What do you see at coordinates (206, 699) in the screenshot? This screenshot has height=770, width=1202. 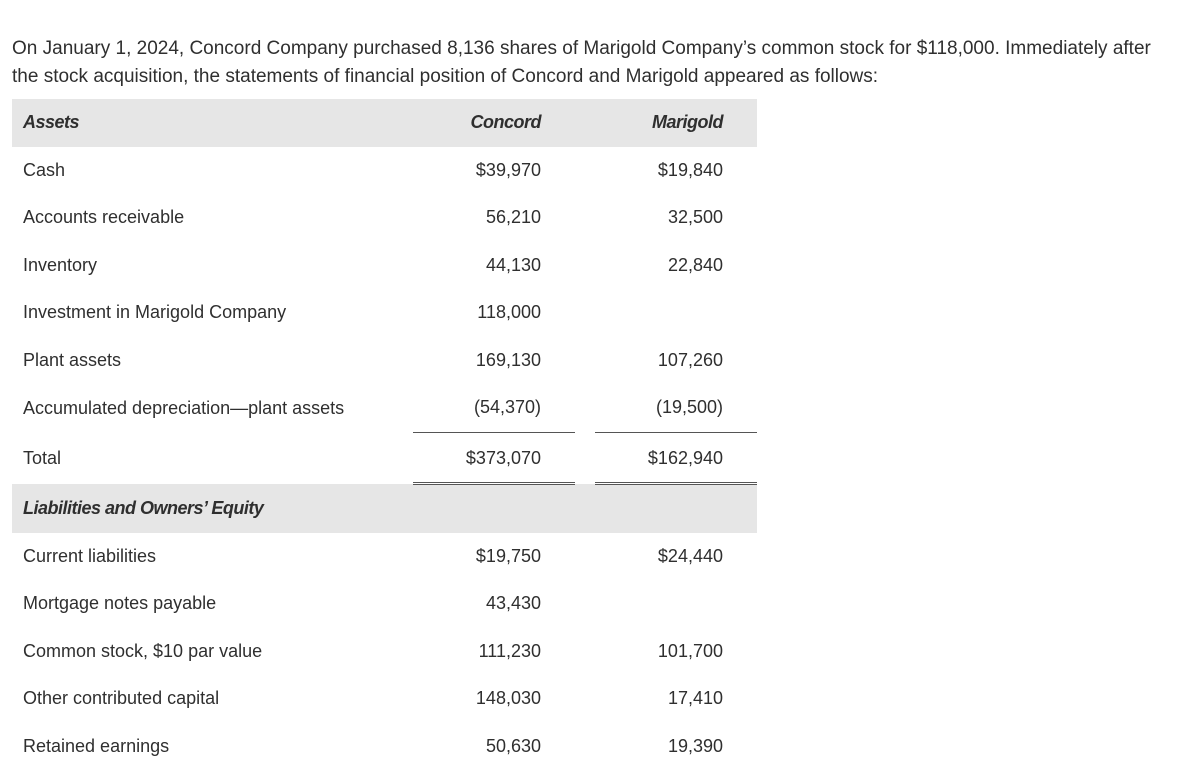 I see `row-label: Other contributed capital` at bounding box center [206, 699].